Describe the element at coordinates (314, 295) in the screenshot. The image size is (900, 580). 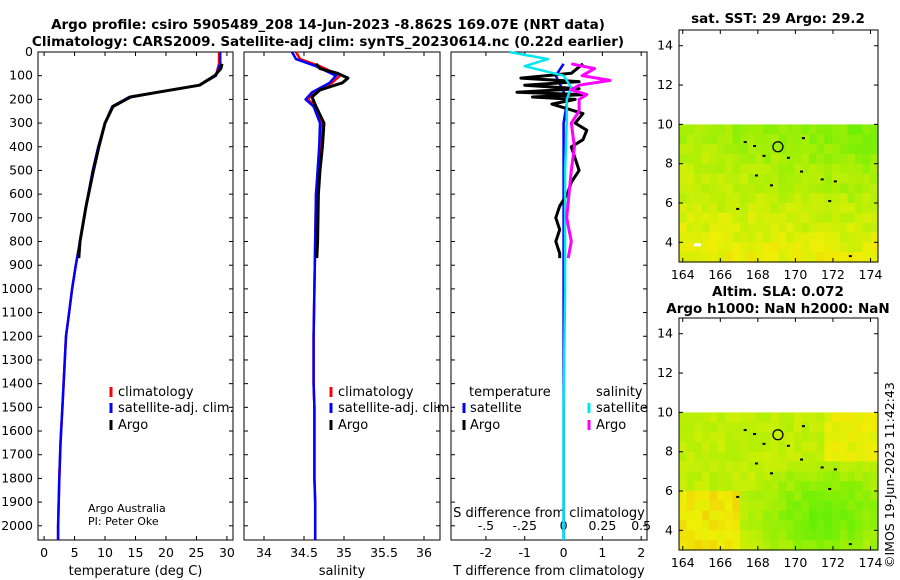
I see `series-line-satellite-adj-clim-` at that location.